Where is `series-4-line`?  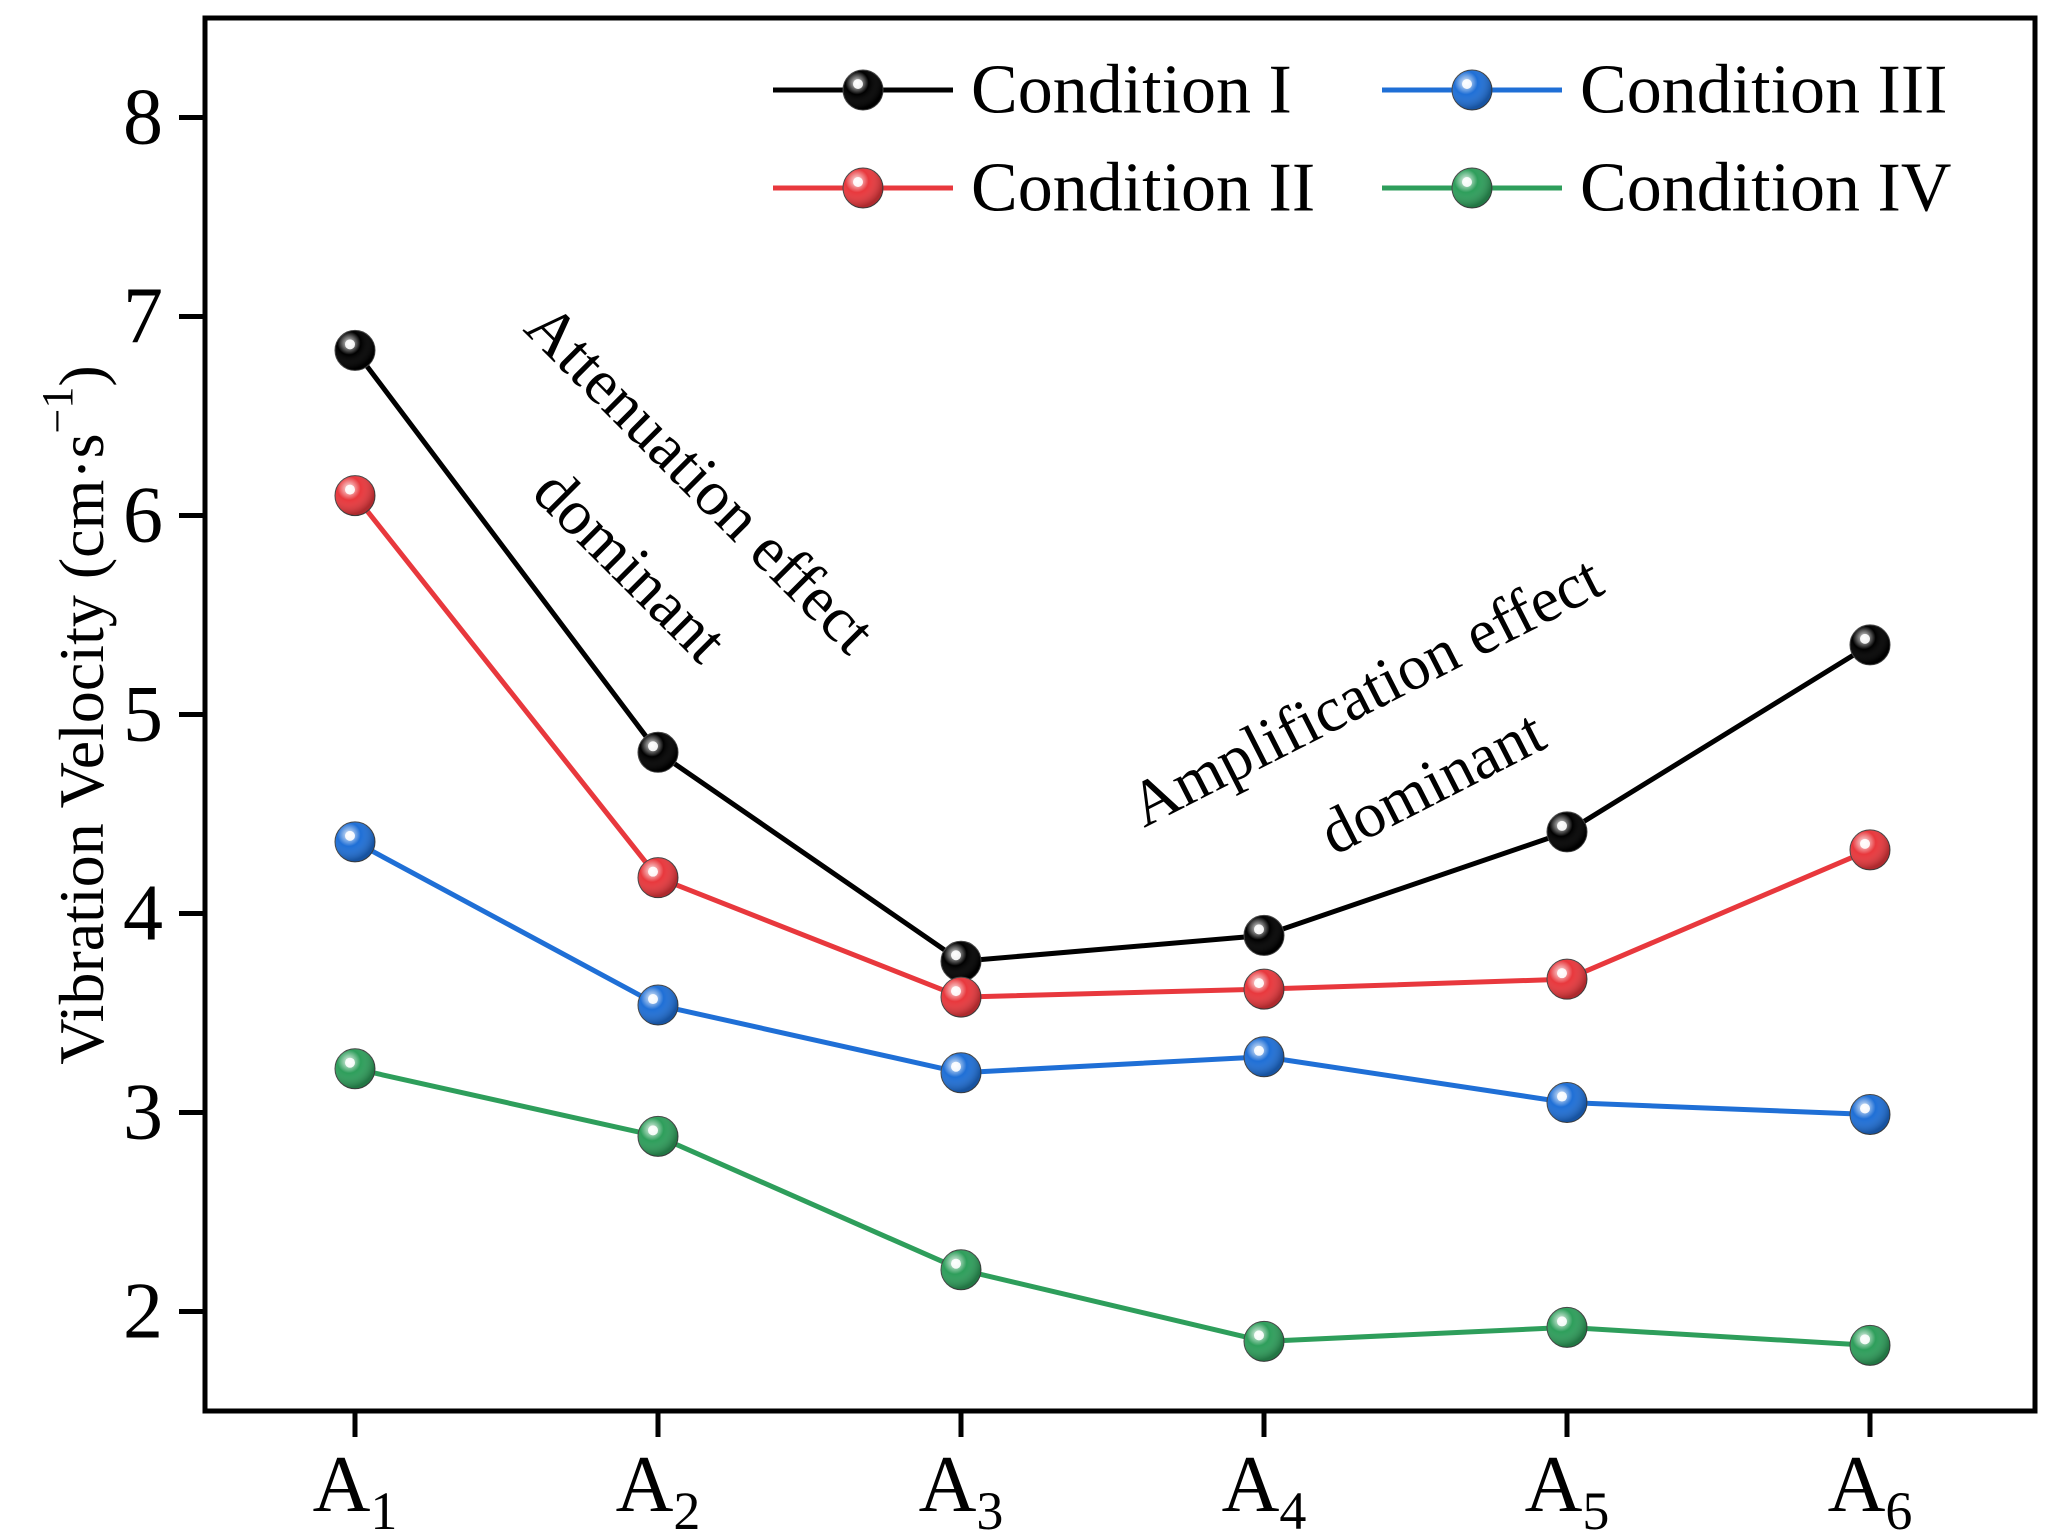
series-4-line is located at coordinates (1112, 1207).